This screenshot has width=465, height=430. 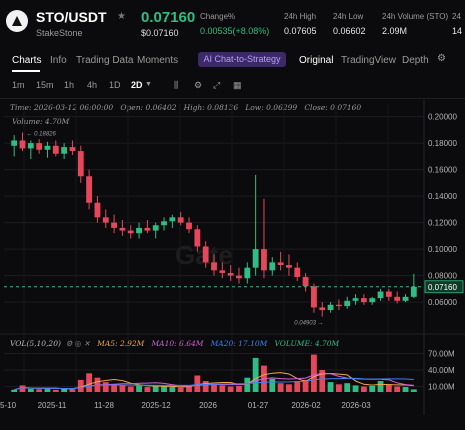 I want to click on tab-original: Original, so click(x=316, y=60).